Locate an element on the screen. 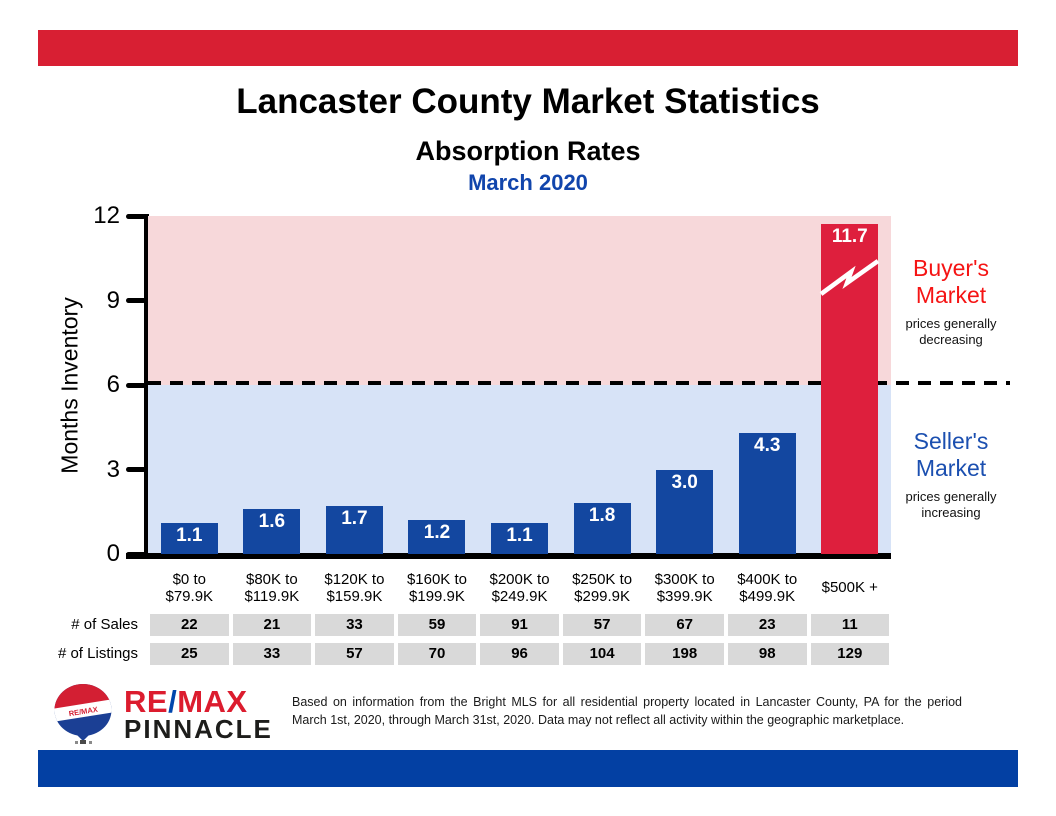  bar: 1.2 is located at coordinates (437, 537).